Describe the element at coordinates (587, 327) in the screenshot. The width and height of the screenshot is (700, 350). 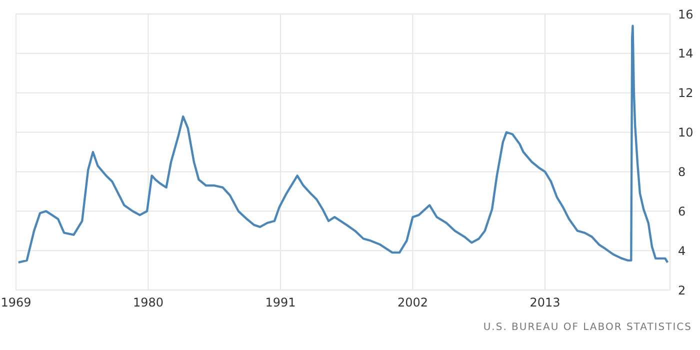
I see `text: U.S. BUREAU OF LABOR STATISTICS` at that location.